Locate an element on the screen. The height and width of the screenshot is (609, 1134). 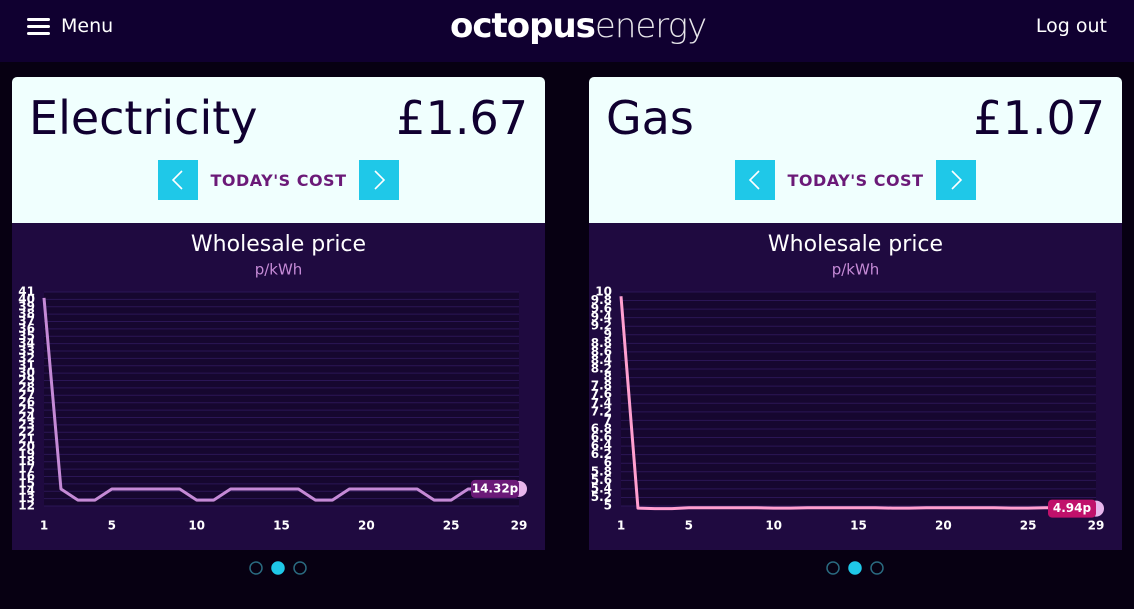
y-tick-label: 10 is located at coordinates (603, 292).